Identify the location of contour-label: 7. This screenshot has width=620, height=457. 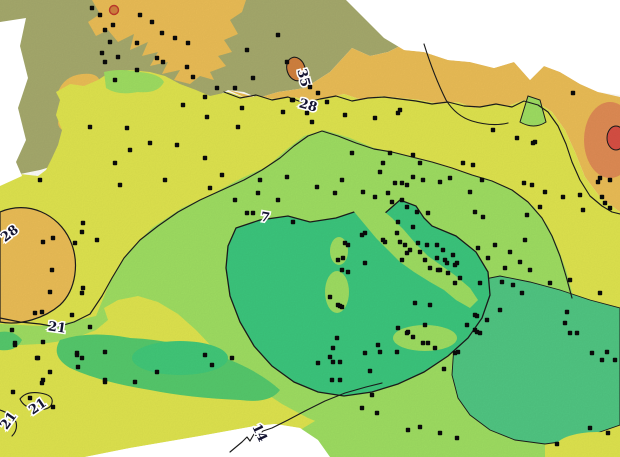
(265, 218).